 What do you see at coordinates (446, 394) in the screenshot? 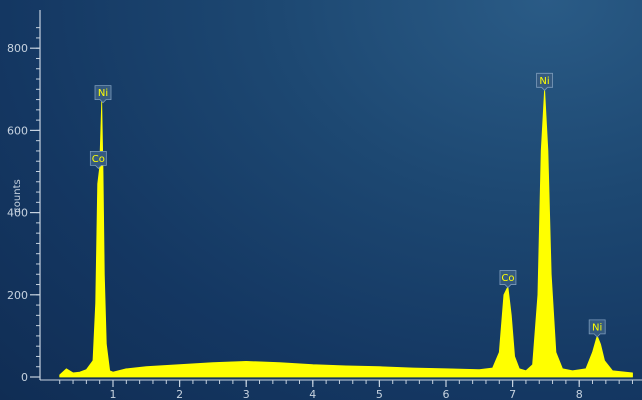
I see `x-tick-label: 6` at bounding box center [446, 394].